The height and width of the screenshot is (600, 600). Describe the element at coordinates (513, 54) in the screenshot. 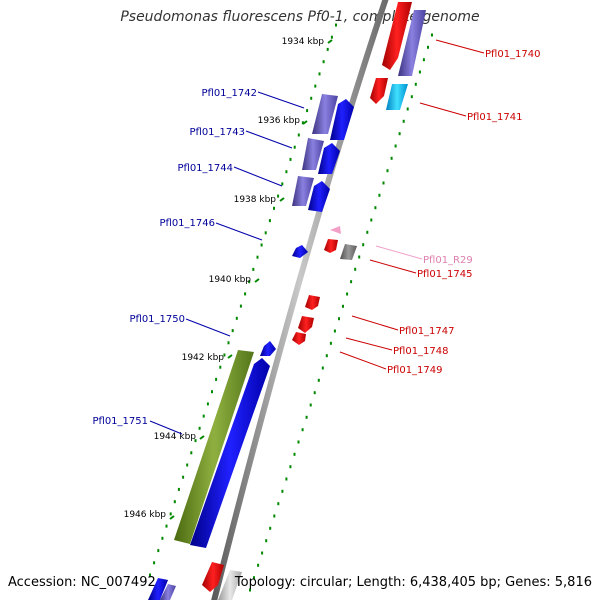

I see `gene-label-pfl01-1740: Pfl01_1740` at that location.